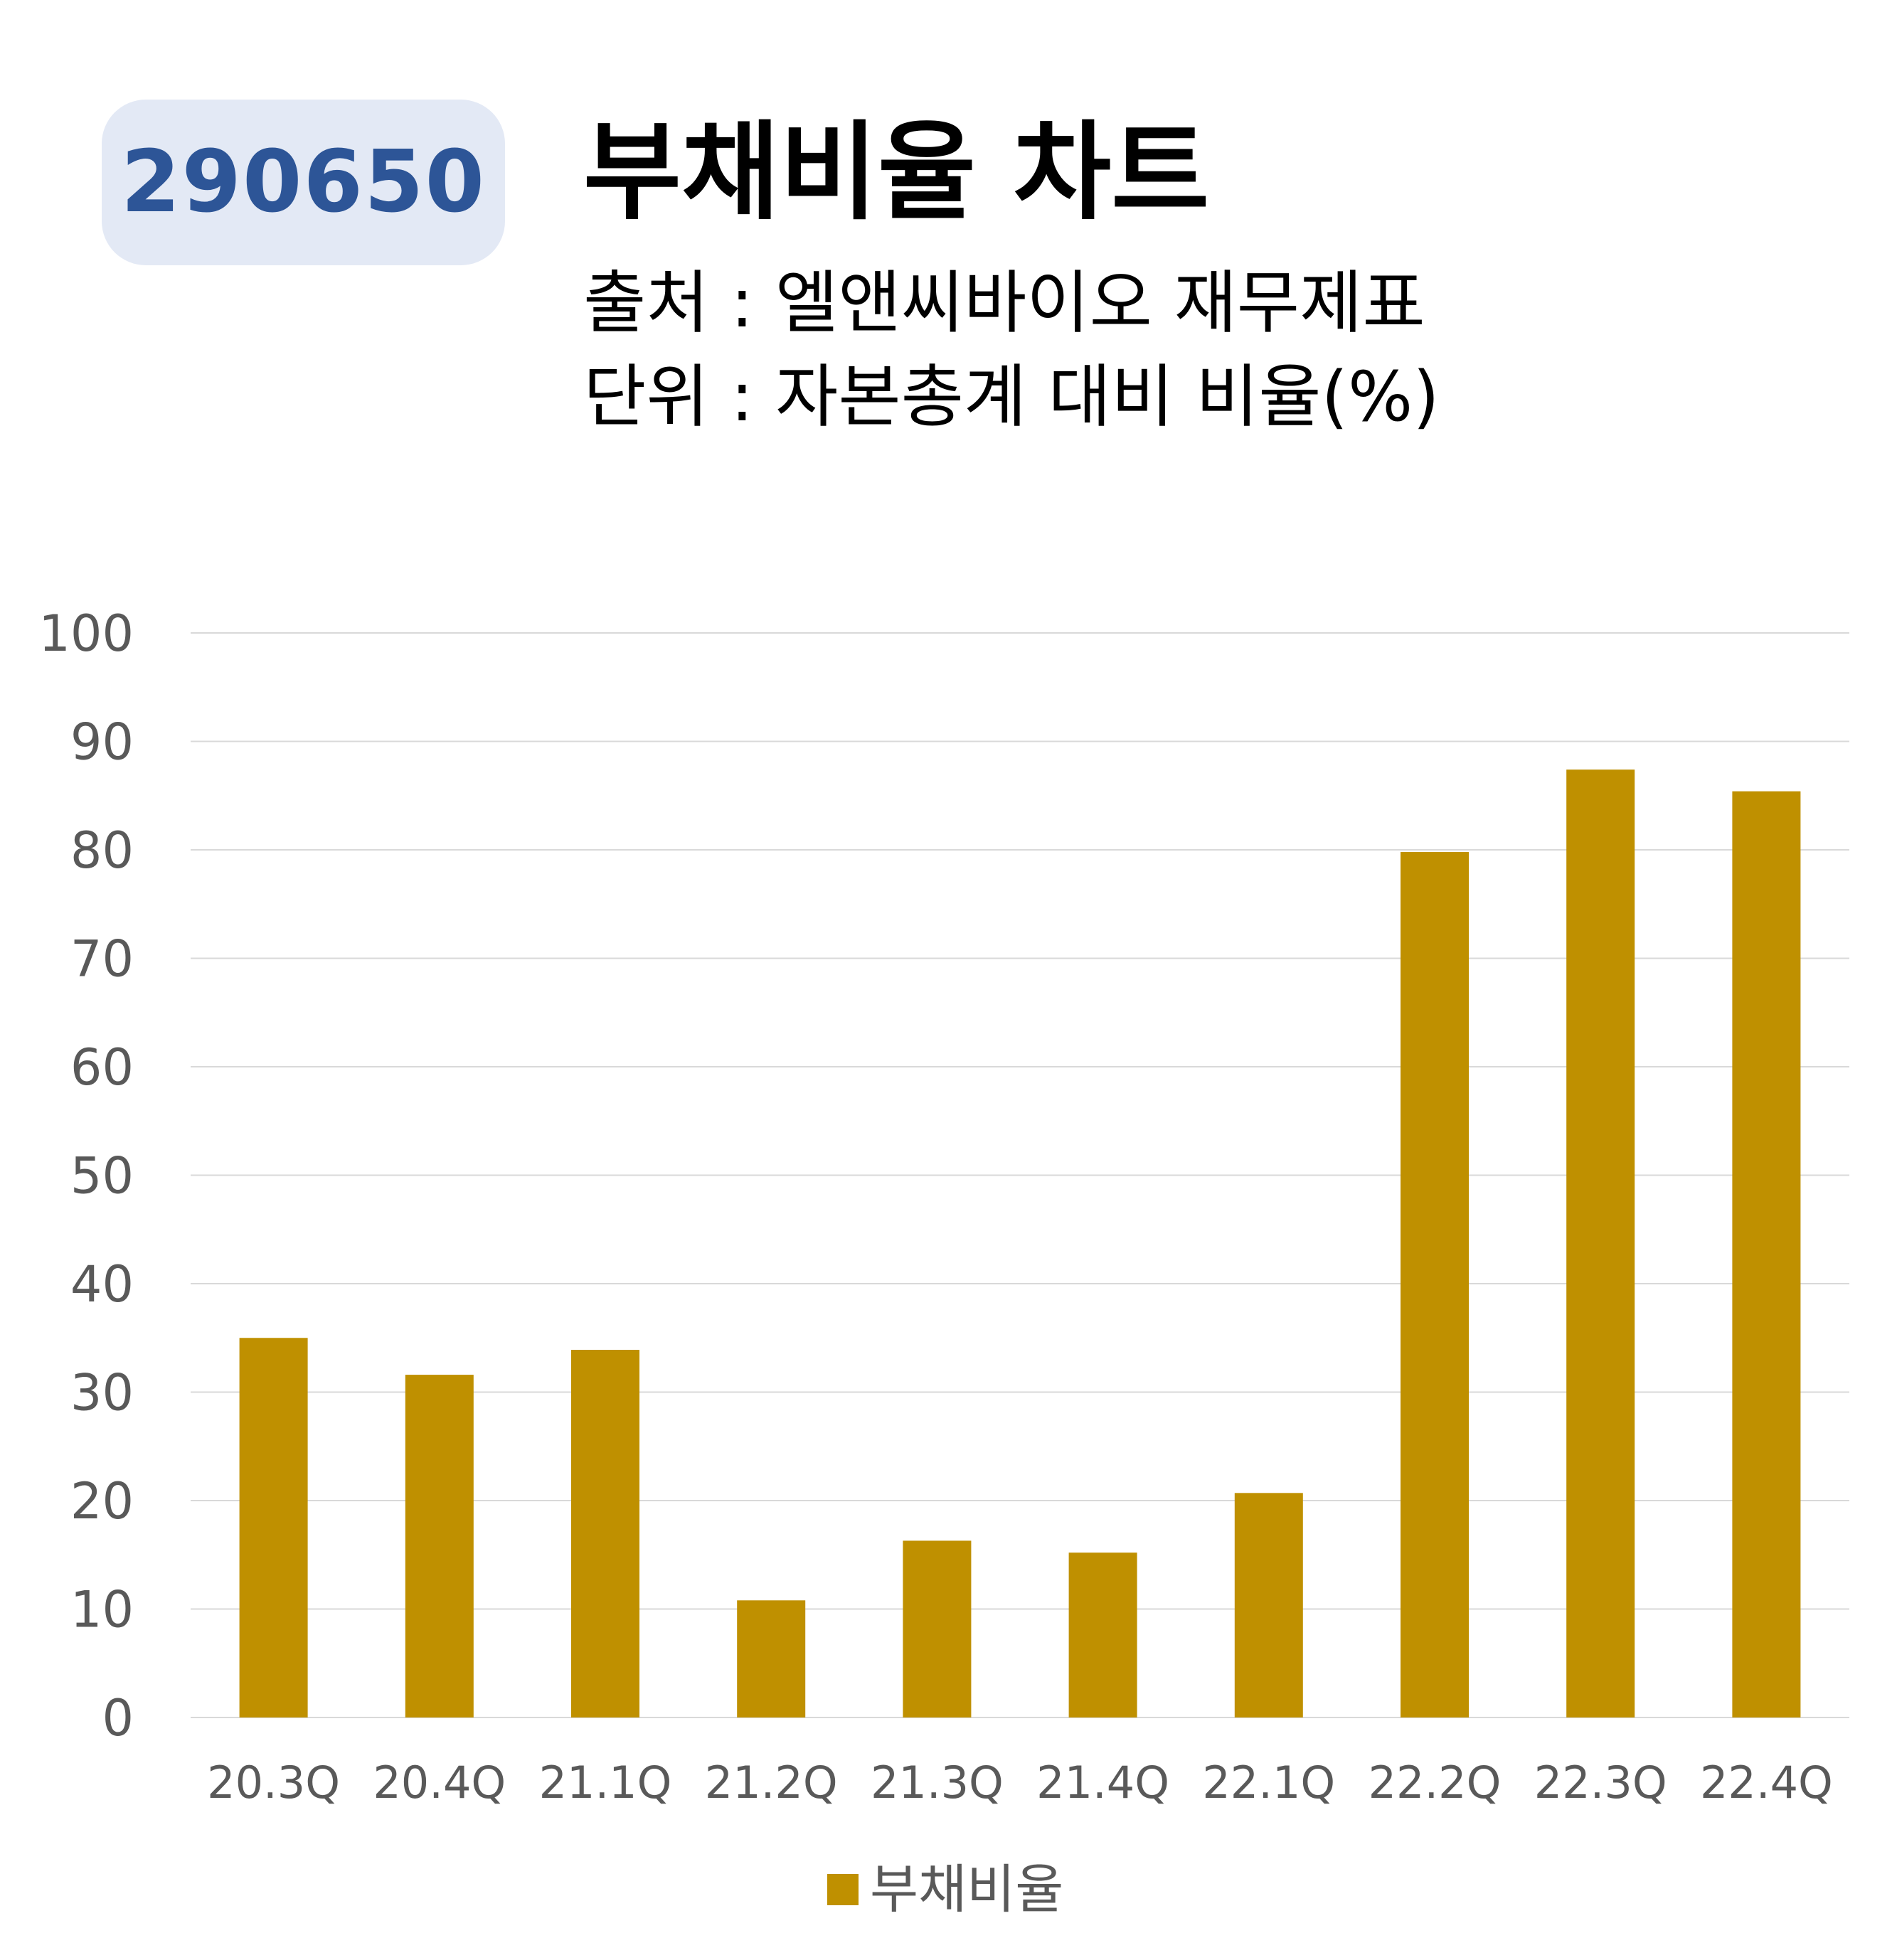 Image resolution: width=1897 pixels, height=1960 pixels. Describe the element at coordinates (102, 1176) in the screenshot. I see `y-tick-label: 50` at that location.